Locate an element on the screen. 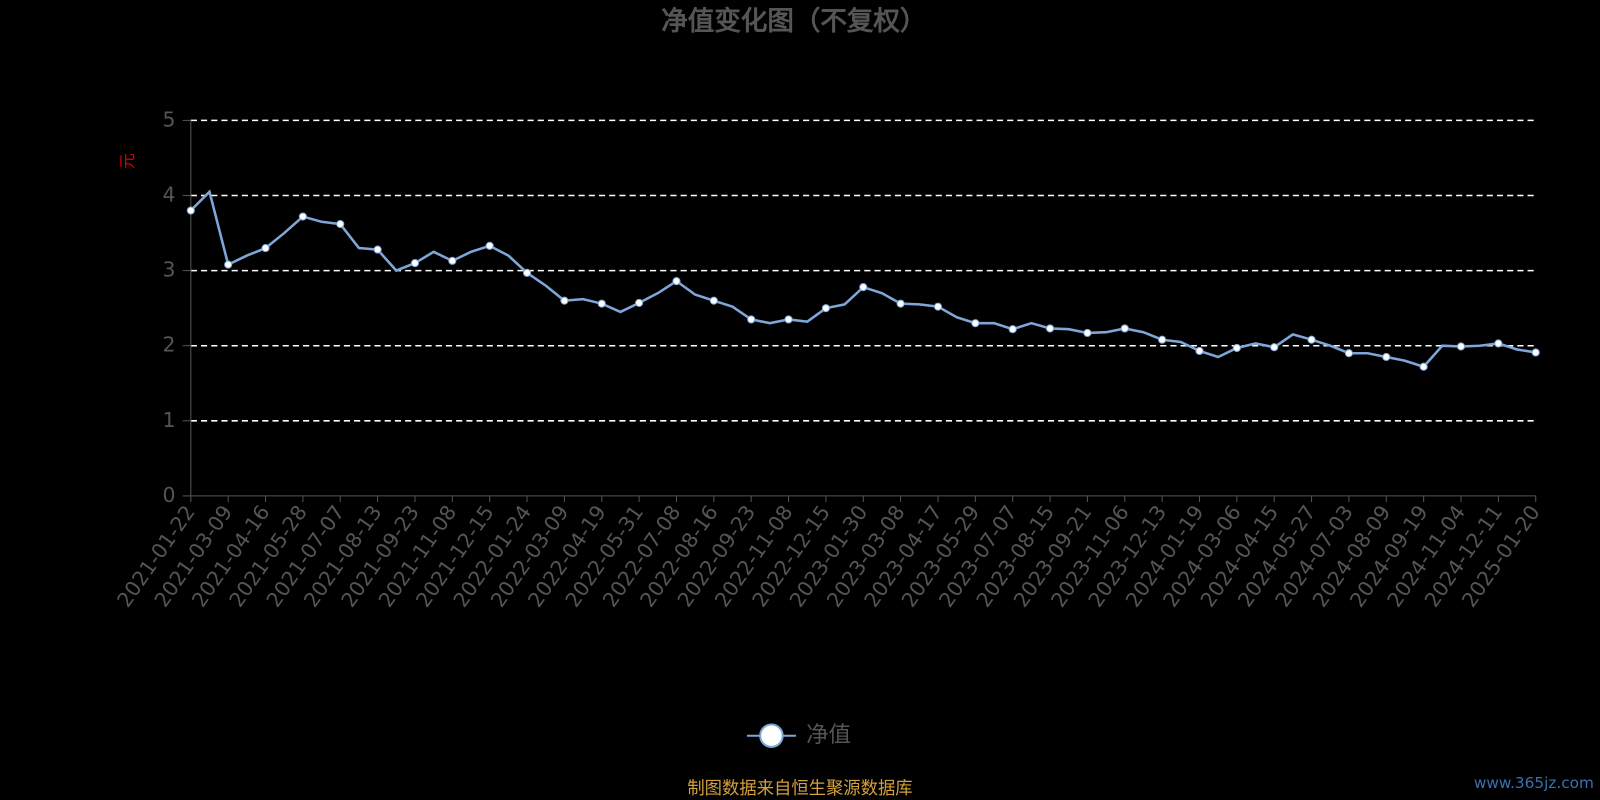  source-note: 制图数据来自恒生聚源数据库 is located at coordinates (799, 789).